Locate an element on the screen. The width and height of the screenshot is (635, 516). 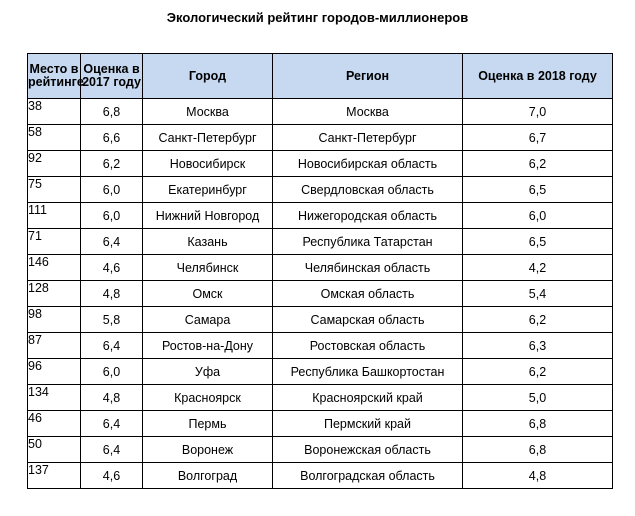
cell-region: Самарская область is located at coordinates (367, 319).